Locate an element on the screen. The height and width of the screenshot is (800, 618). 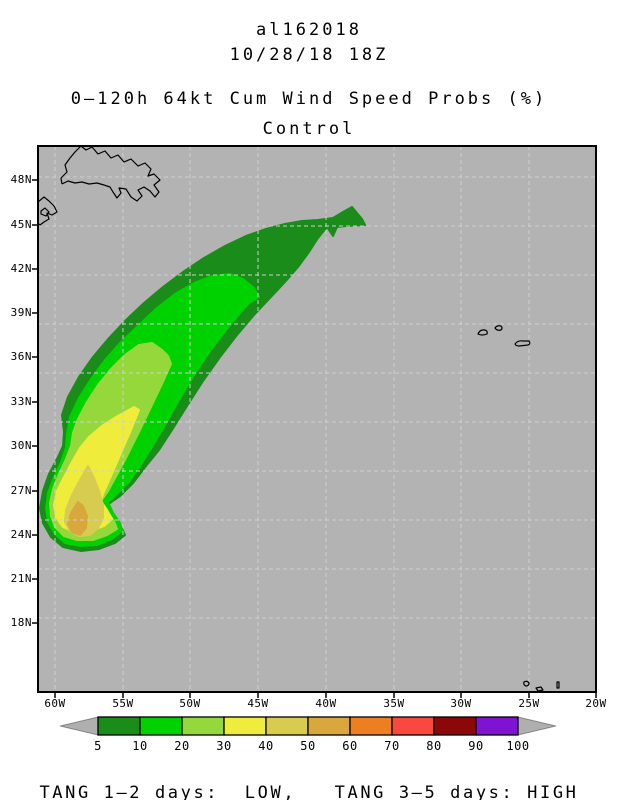
colorbar-left-arrow is located at coordinates (79, 726).